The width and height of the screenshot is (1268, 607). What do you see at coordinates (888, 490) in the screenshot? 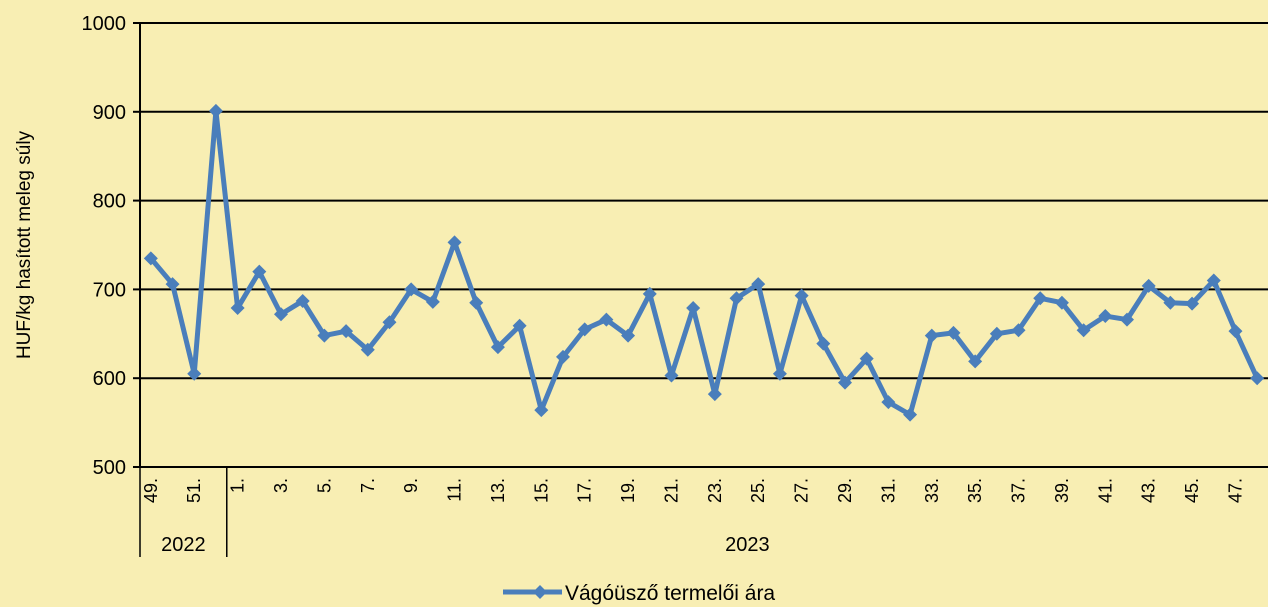
I see `x-tick-label: 31.` at bounding box center [888, 490].